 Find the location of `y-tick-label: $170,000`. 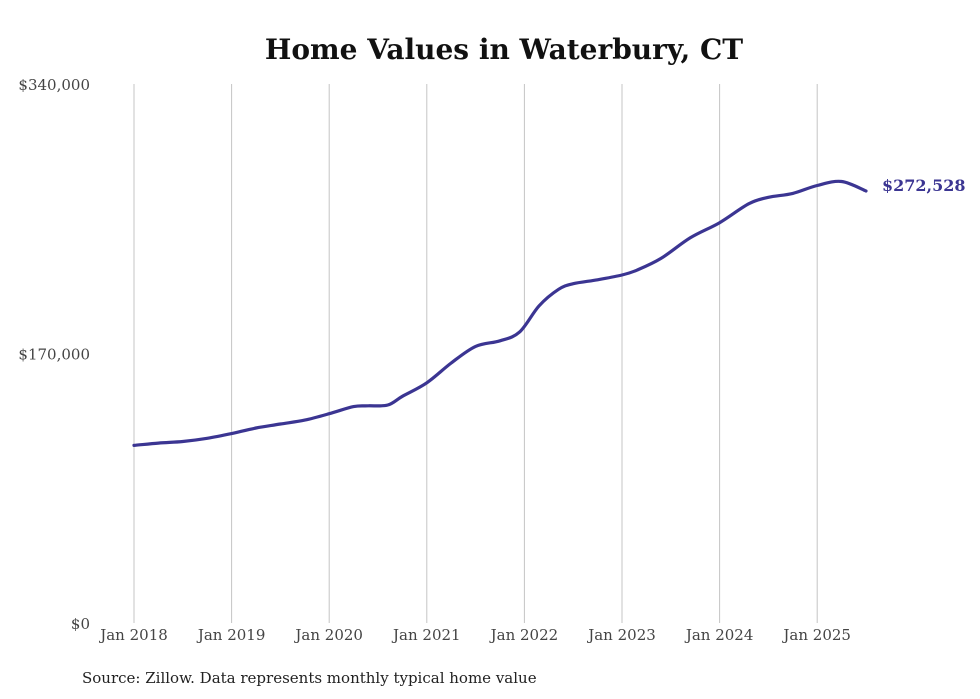

y-tick-label: $170,000 is located at coordinates (54, 355).